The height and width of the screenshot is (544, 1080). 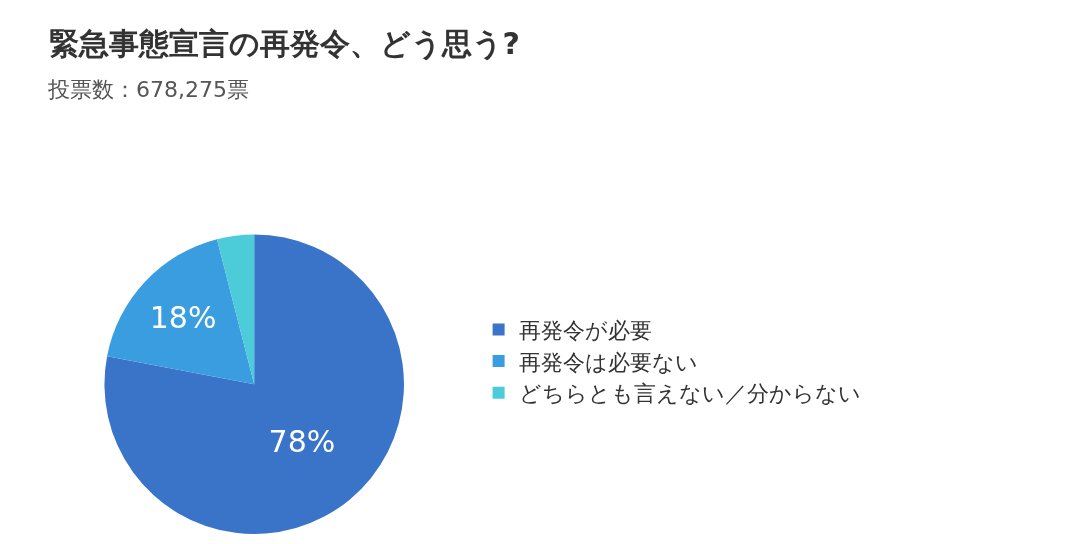 What do you see at coordinates (302, 442) in the screenshot?
I see `data-label: 78%` at bounding box center [302, 442].